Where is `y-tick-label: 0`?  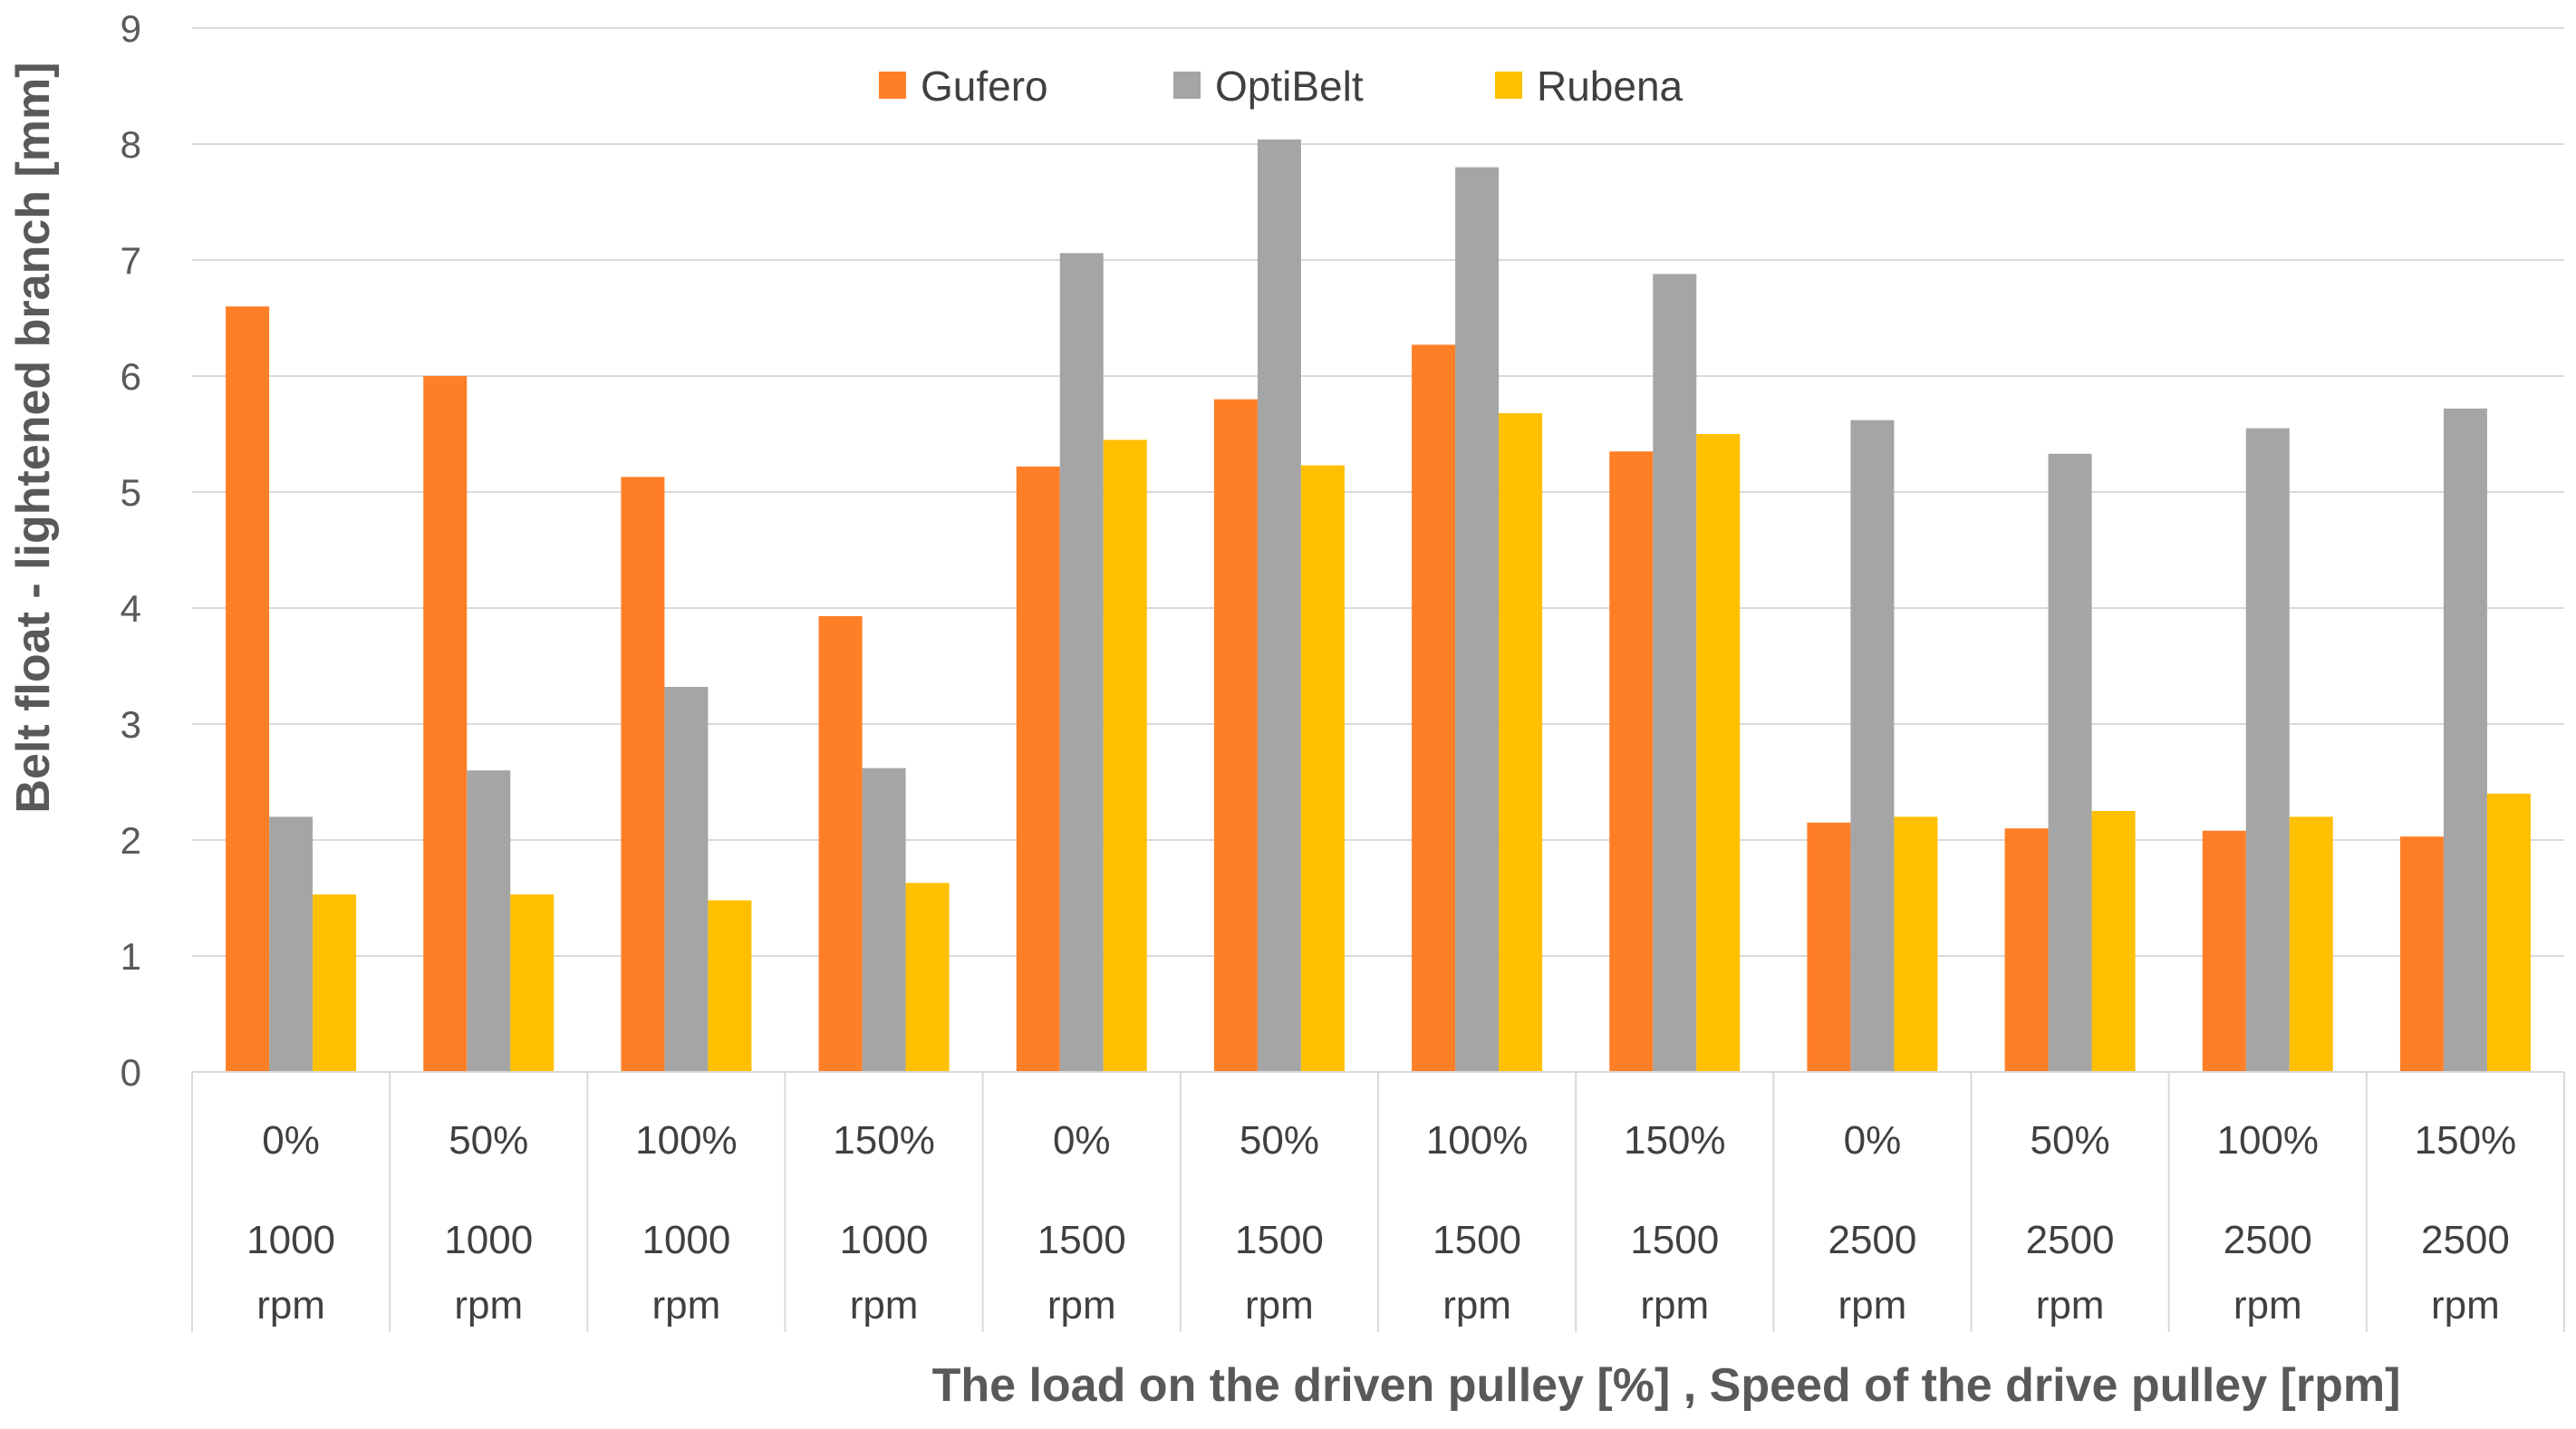 y-tick-label: 0 is located at coordinates (131, 1072).